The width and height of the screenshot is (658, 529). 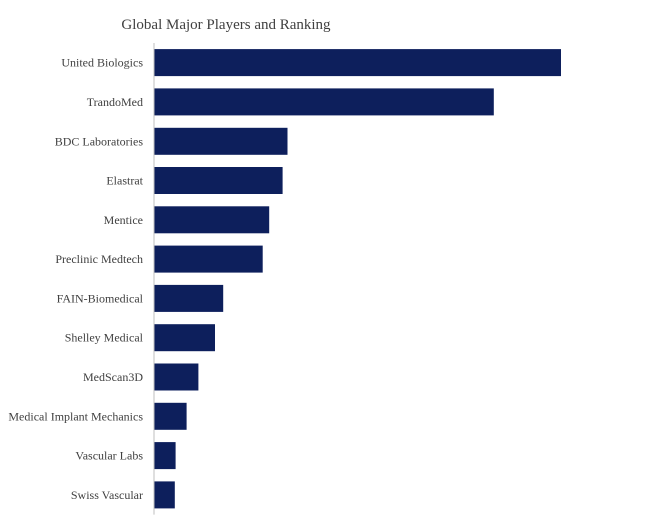 What do you see at coordinates (184, 338) in the screenshot?
I see `bar-shelley-medical` at bounding box center [184, 338].